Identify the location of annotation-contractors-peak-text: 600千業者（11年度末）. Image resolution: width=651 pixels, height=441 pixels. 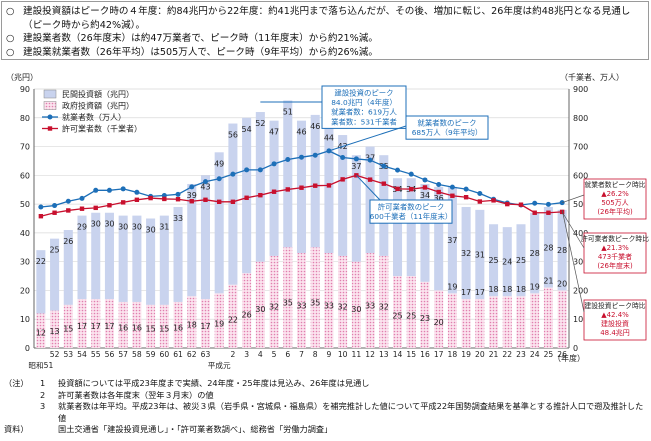
(411, 216).